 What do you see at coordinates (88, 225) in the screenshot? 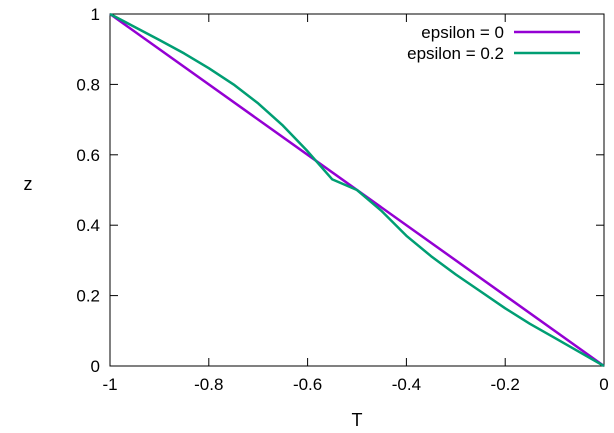
I see `y-tick-label: 0.4` at bounding box center [88, 225].